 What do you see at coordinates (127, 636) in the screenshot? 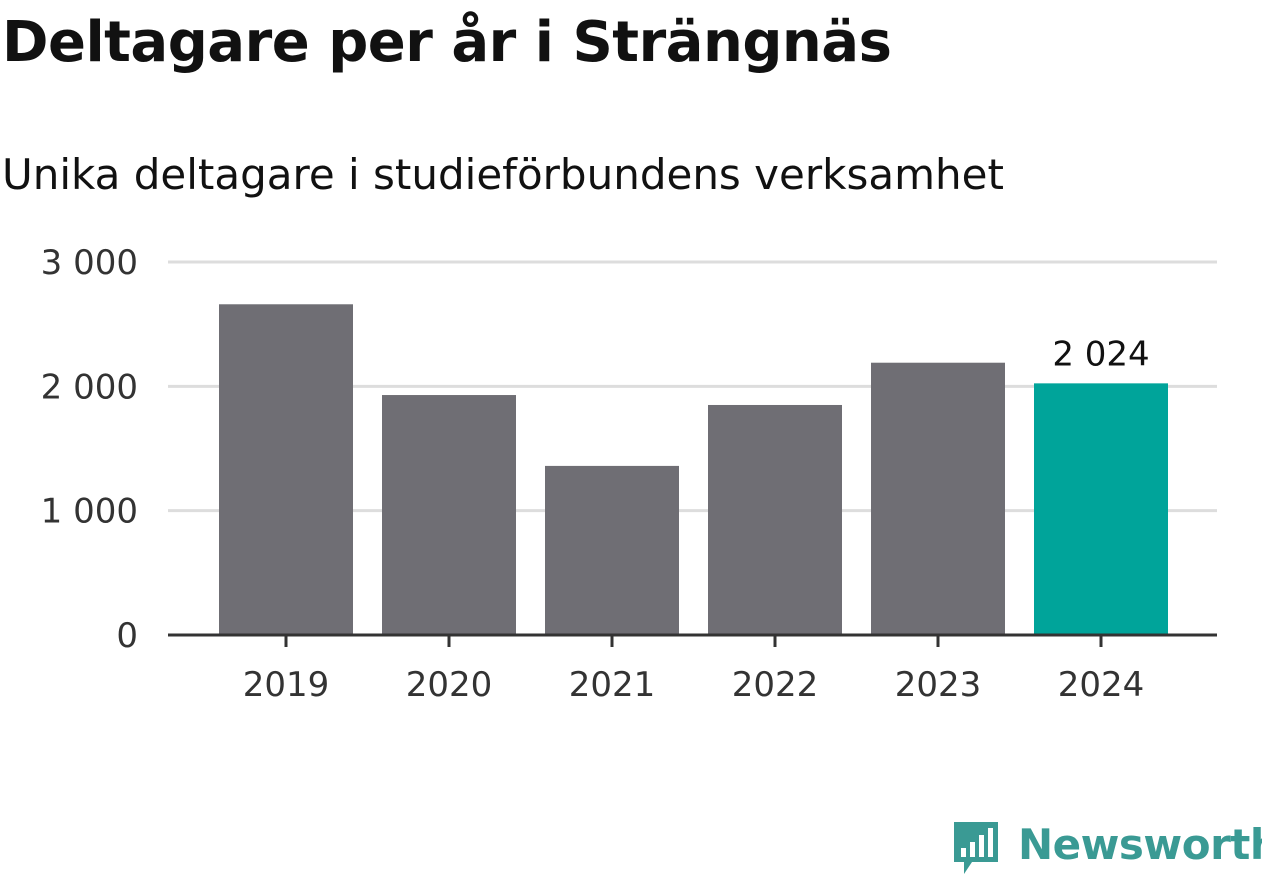
I see `y-tick-label: 0` at bounding box center [127, 636].